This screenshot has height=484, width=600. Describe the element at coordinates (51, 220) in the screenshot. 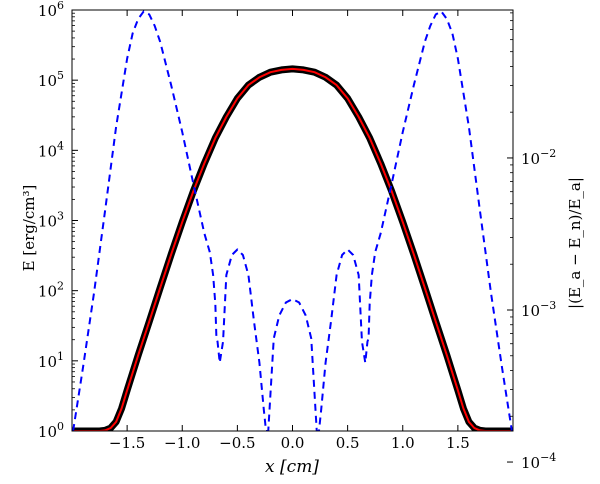

I see `y-tick-label-left: 10³` at that location.